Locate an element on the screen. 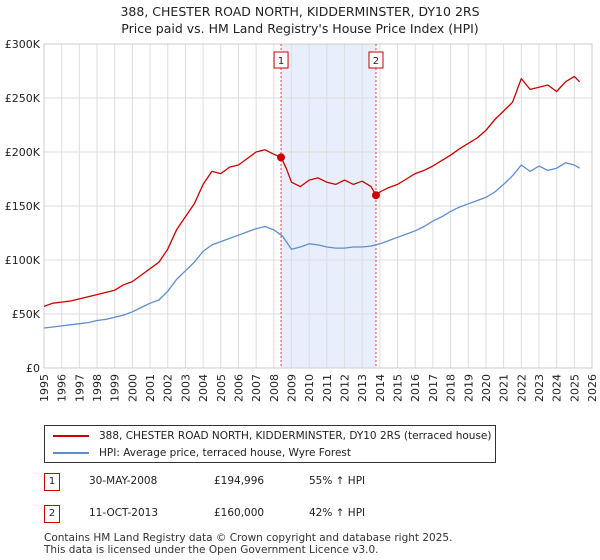 This screenshot has height=560, width=600. x-tick-label: 2012 is located at coordinates (345, 388).